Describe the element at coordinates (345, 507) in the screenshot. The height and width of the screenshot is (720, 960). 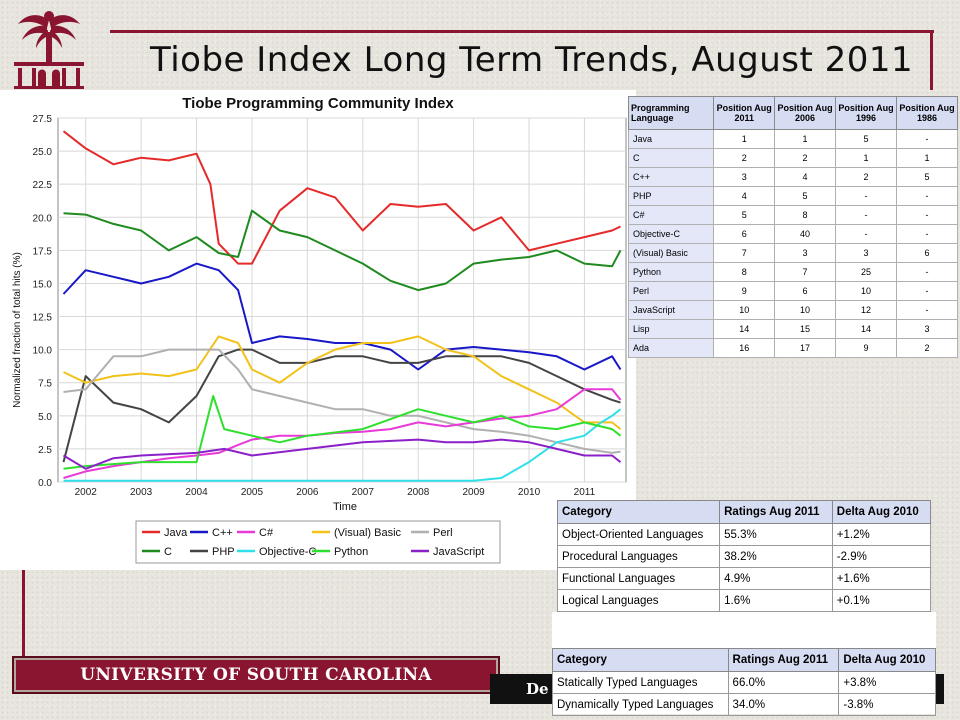
I see `x-axis-label: Time` at that location.